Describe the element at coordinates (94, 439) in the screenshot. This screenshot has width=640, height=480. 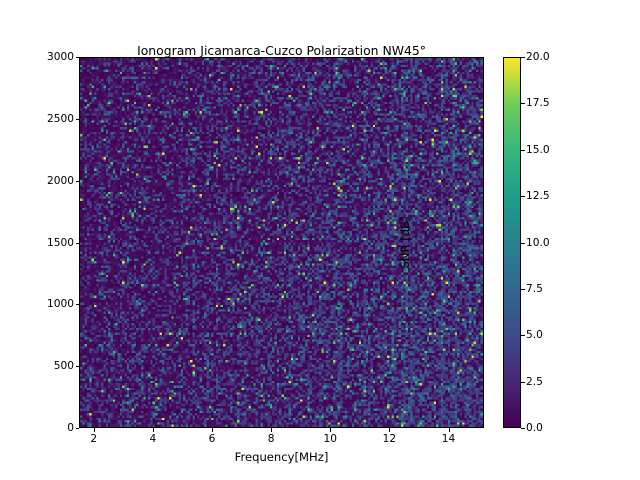
I see `x-tick-label: 2` at that location.